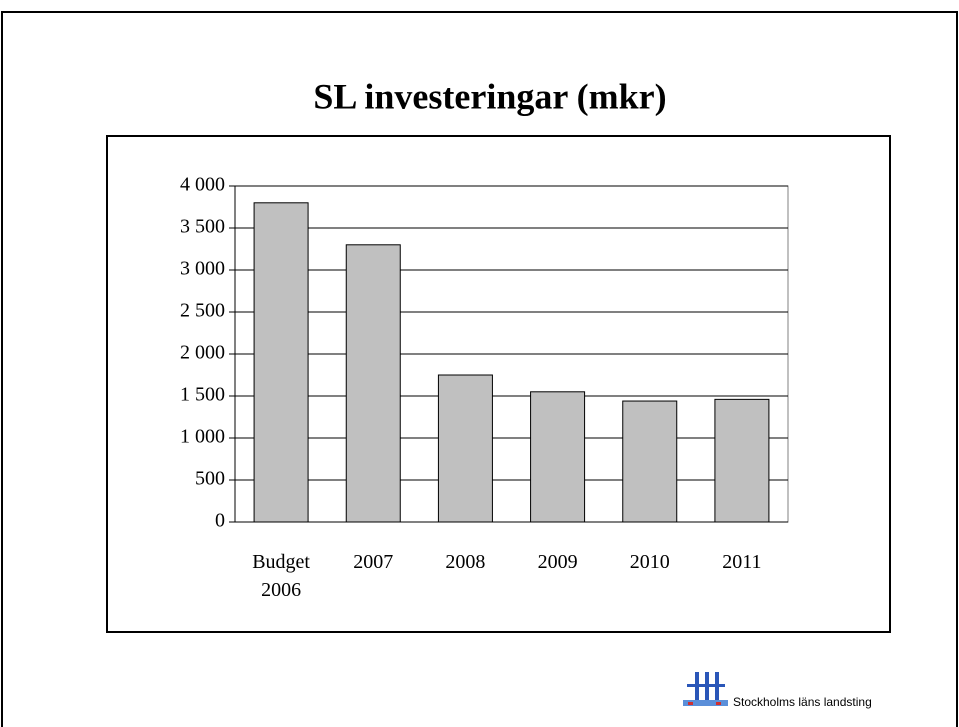  Describe the element at coordinates (220, 521) in the screenshot. I see `y-tick-label: 0` at that location.